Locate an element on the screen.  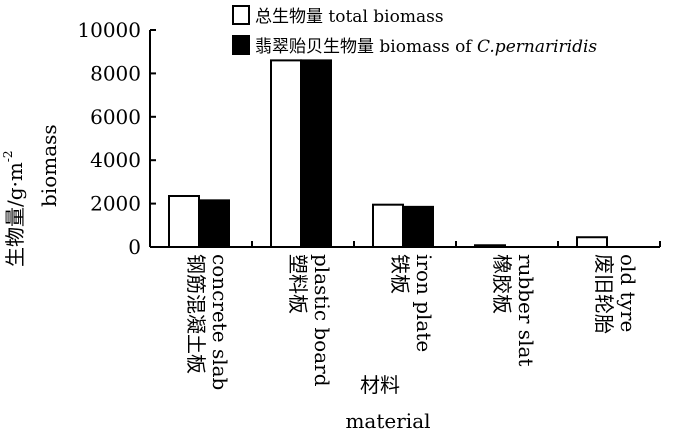
x-category-label-3: 铁板 iron plate is located at coordinates (412, 303).